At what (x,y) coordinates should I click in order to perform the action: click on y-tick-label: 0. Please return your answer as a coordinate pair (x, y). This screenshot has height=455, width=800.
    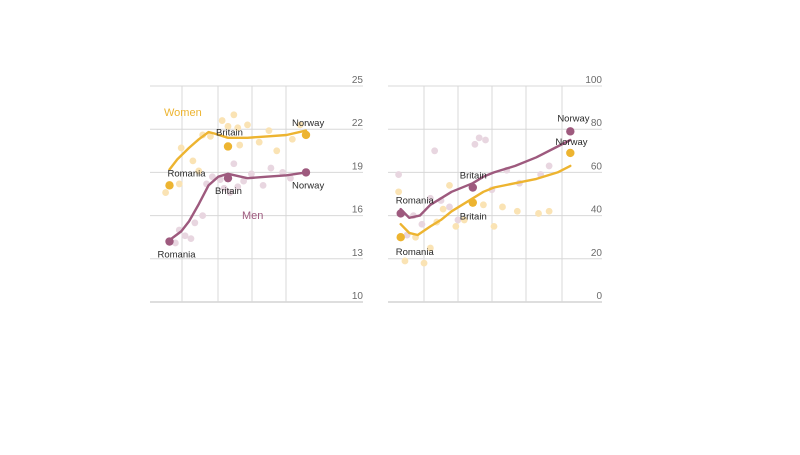
    Looking at the image, I should click on (599, 296).